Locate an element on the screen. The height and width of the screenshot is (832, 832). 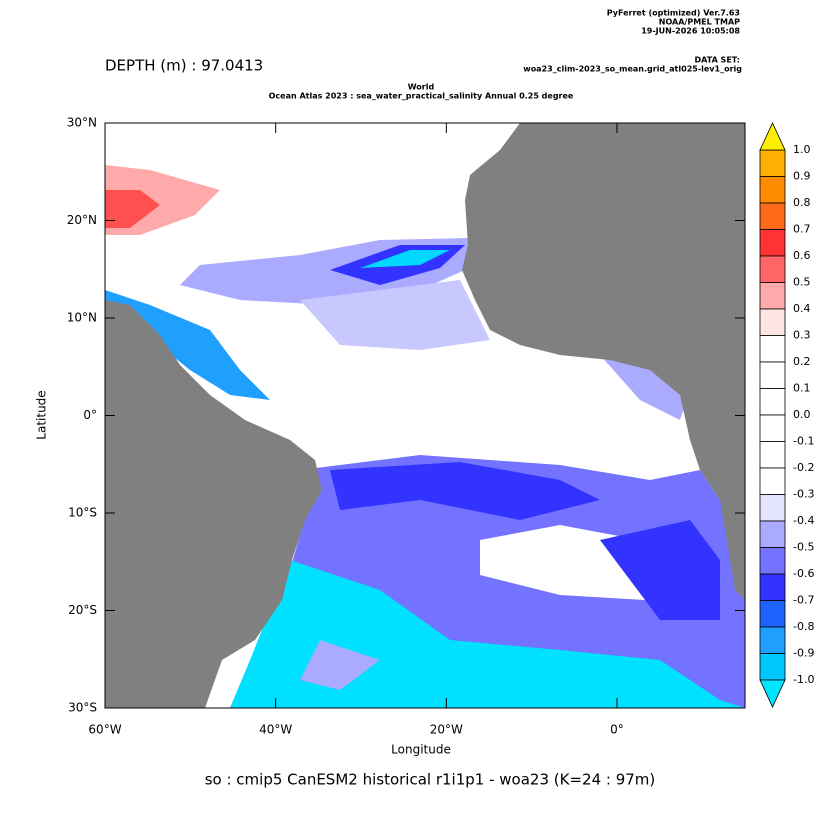
colorbar-label: -0.6 is located at coordinates (803, 573).